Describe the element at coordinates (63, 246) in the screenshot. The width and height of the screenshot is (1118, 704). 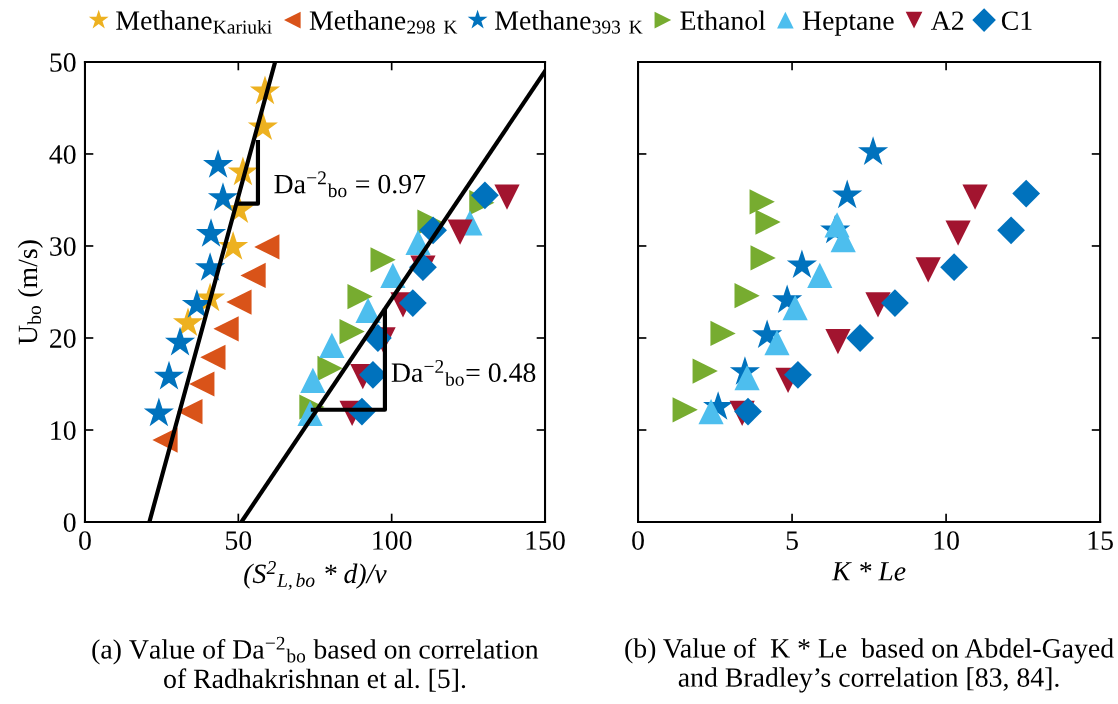
I see `y-tick-label: 30` at that location.